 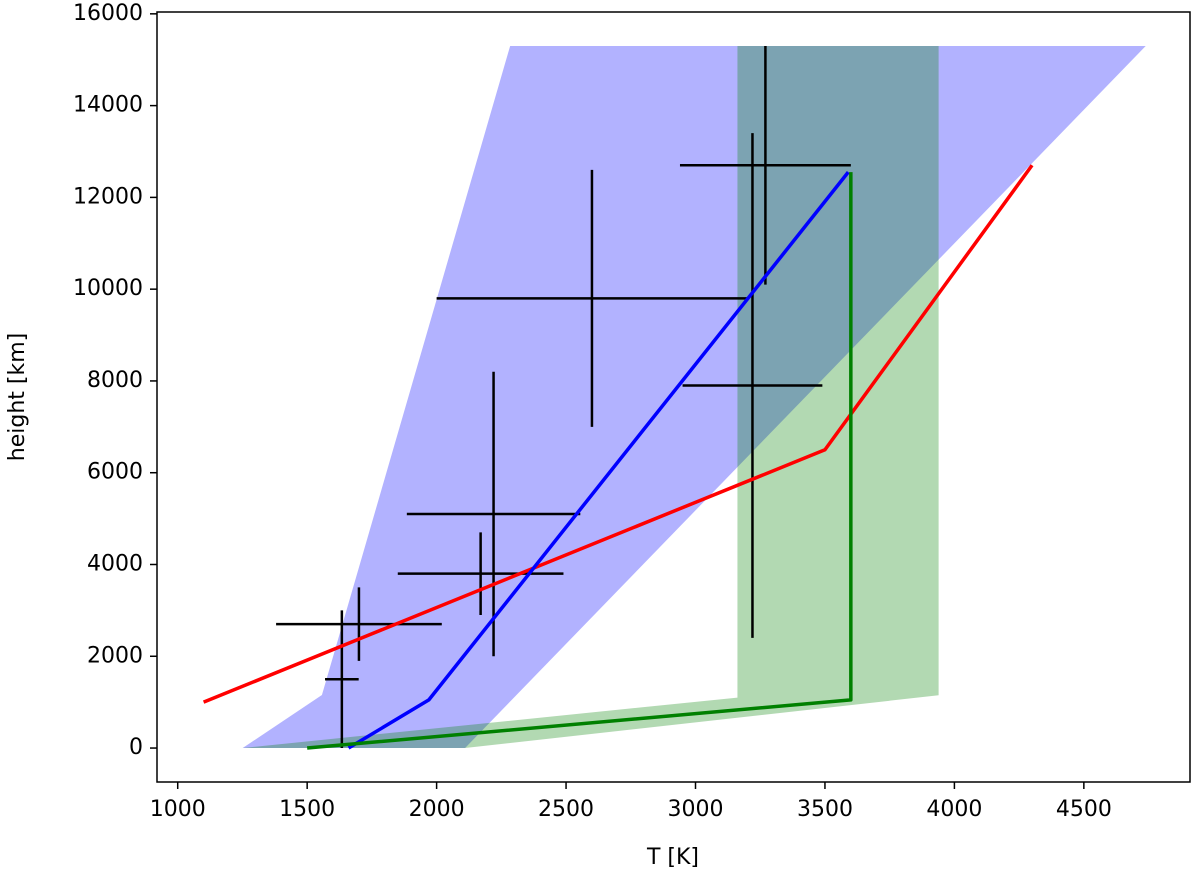 I want to click on y-tick-label: 6000, so click(x=115, y=472).